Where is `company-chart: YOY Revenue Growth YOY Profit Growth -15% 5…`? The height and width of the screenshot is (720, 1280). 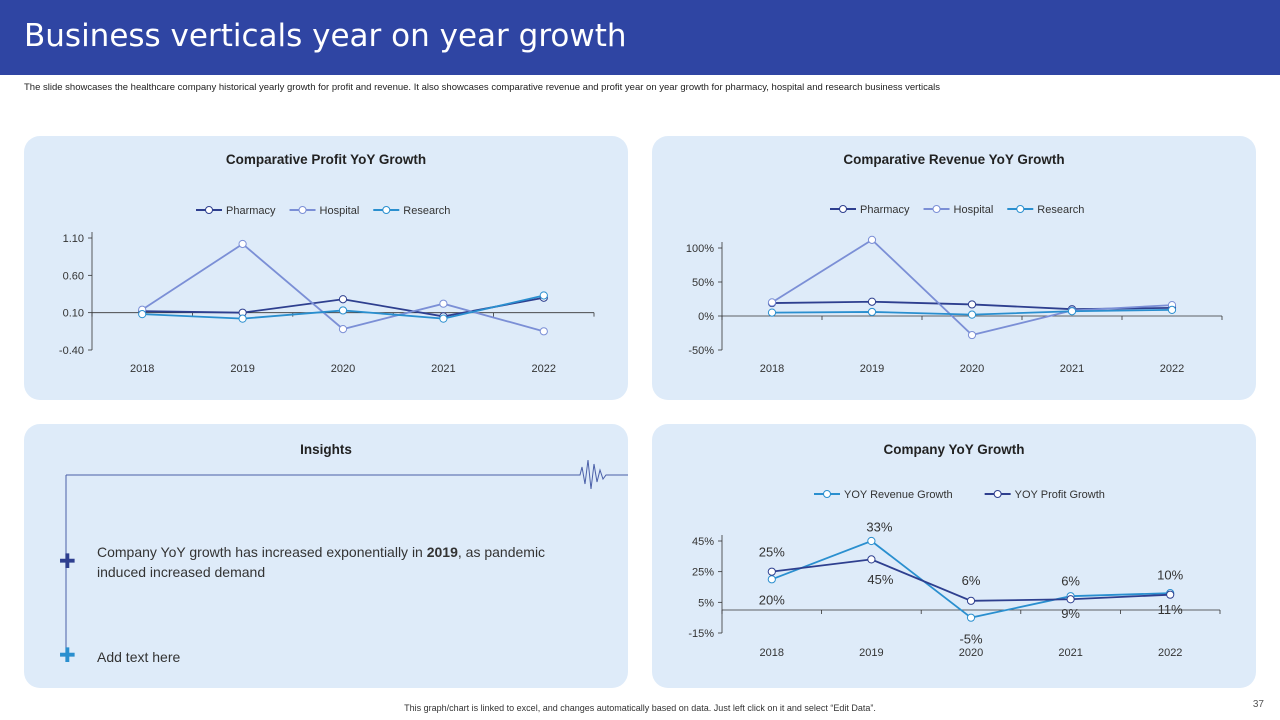
company-chart: YOY Revenue Growth YOY Profit Growth -15% 5… is located at coordinates (954, 574).